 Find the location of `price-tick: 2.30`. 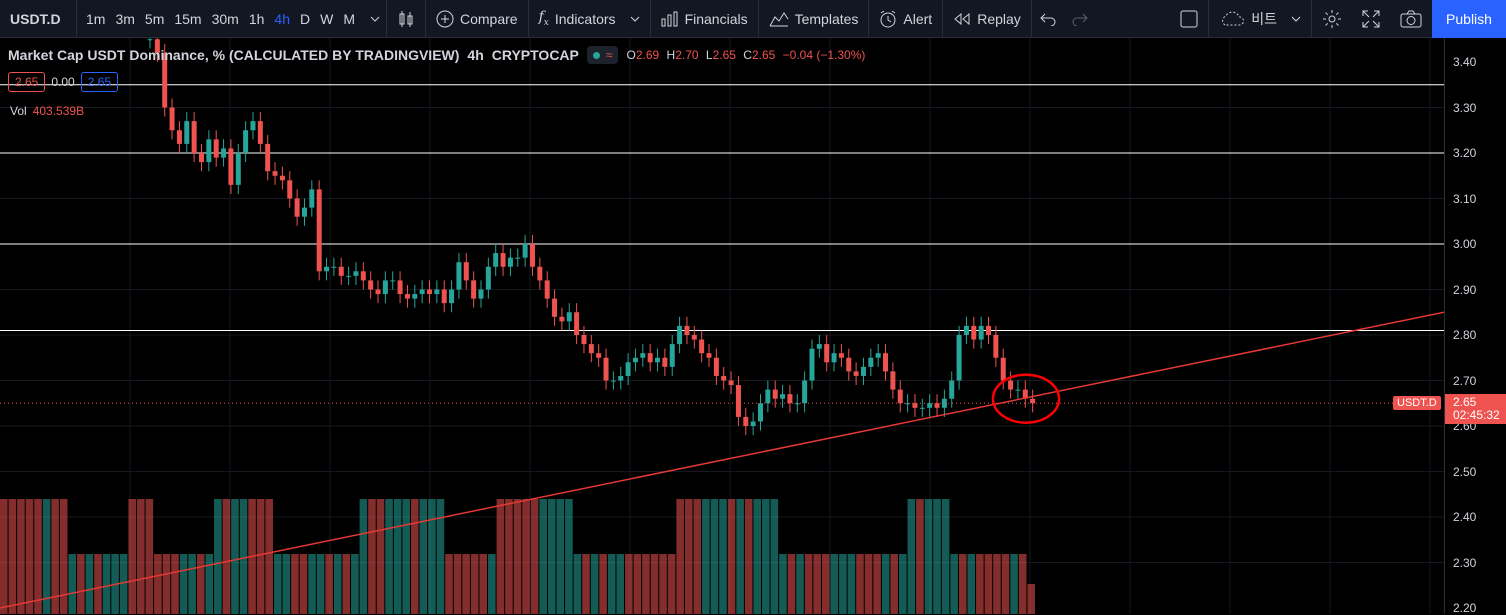

price-tick: 2.30 is located at coordinates (1465, 562).